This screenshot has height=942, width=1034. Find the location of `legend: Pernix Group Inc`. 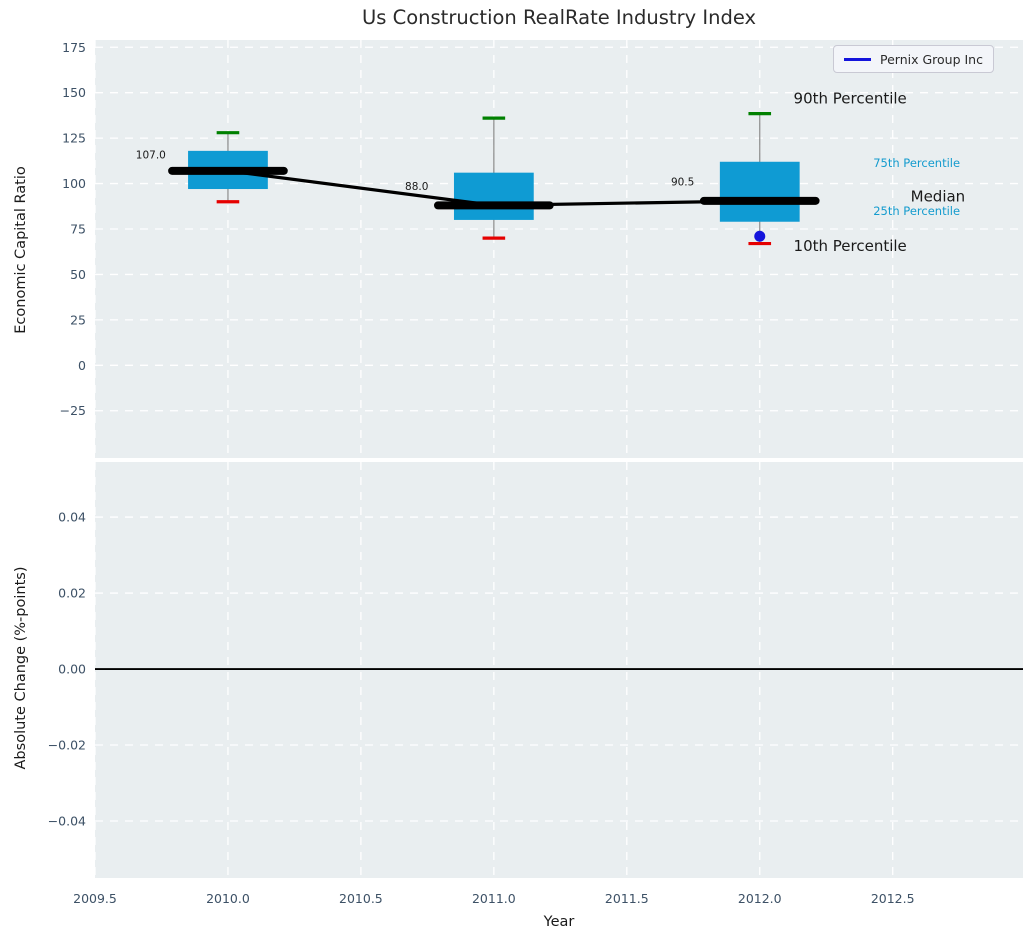

legend: Pernix Group Inc is located at coordinates (913, 59).